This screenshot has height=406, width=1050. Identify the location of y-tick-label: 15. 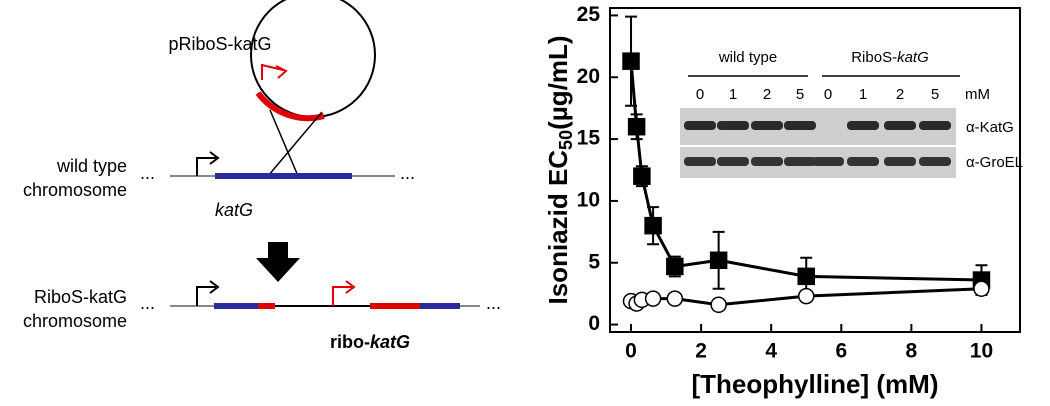
(589, 138).